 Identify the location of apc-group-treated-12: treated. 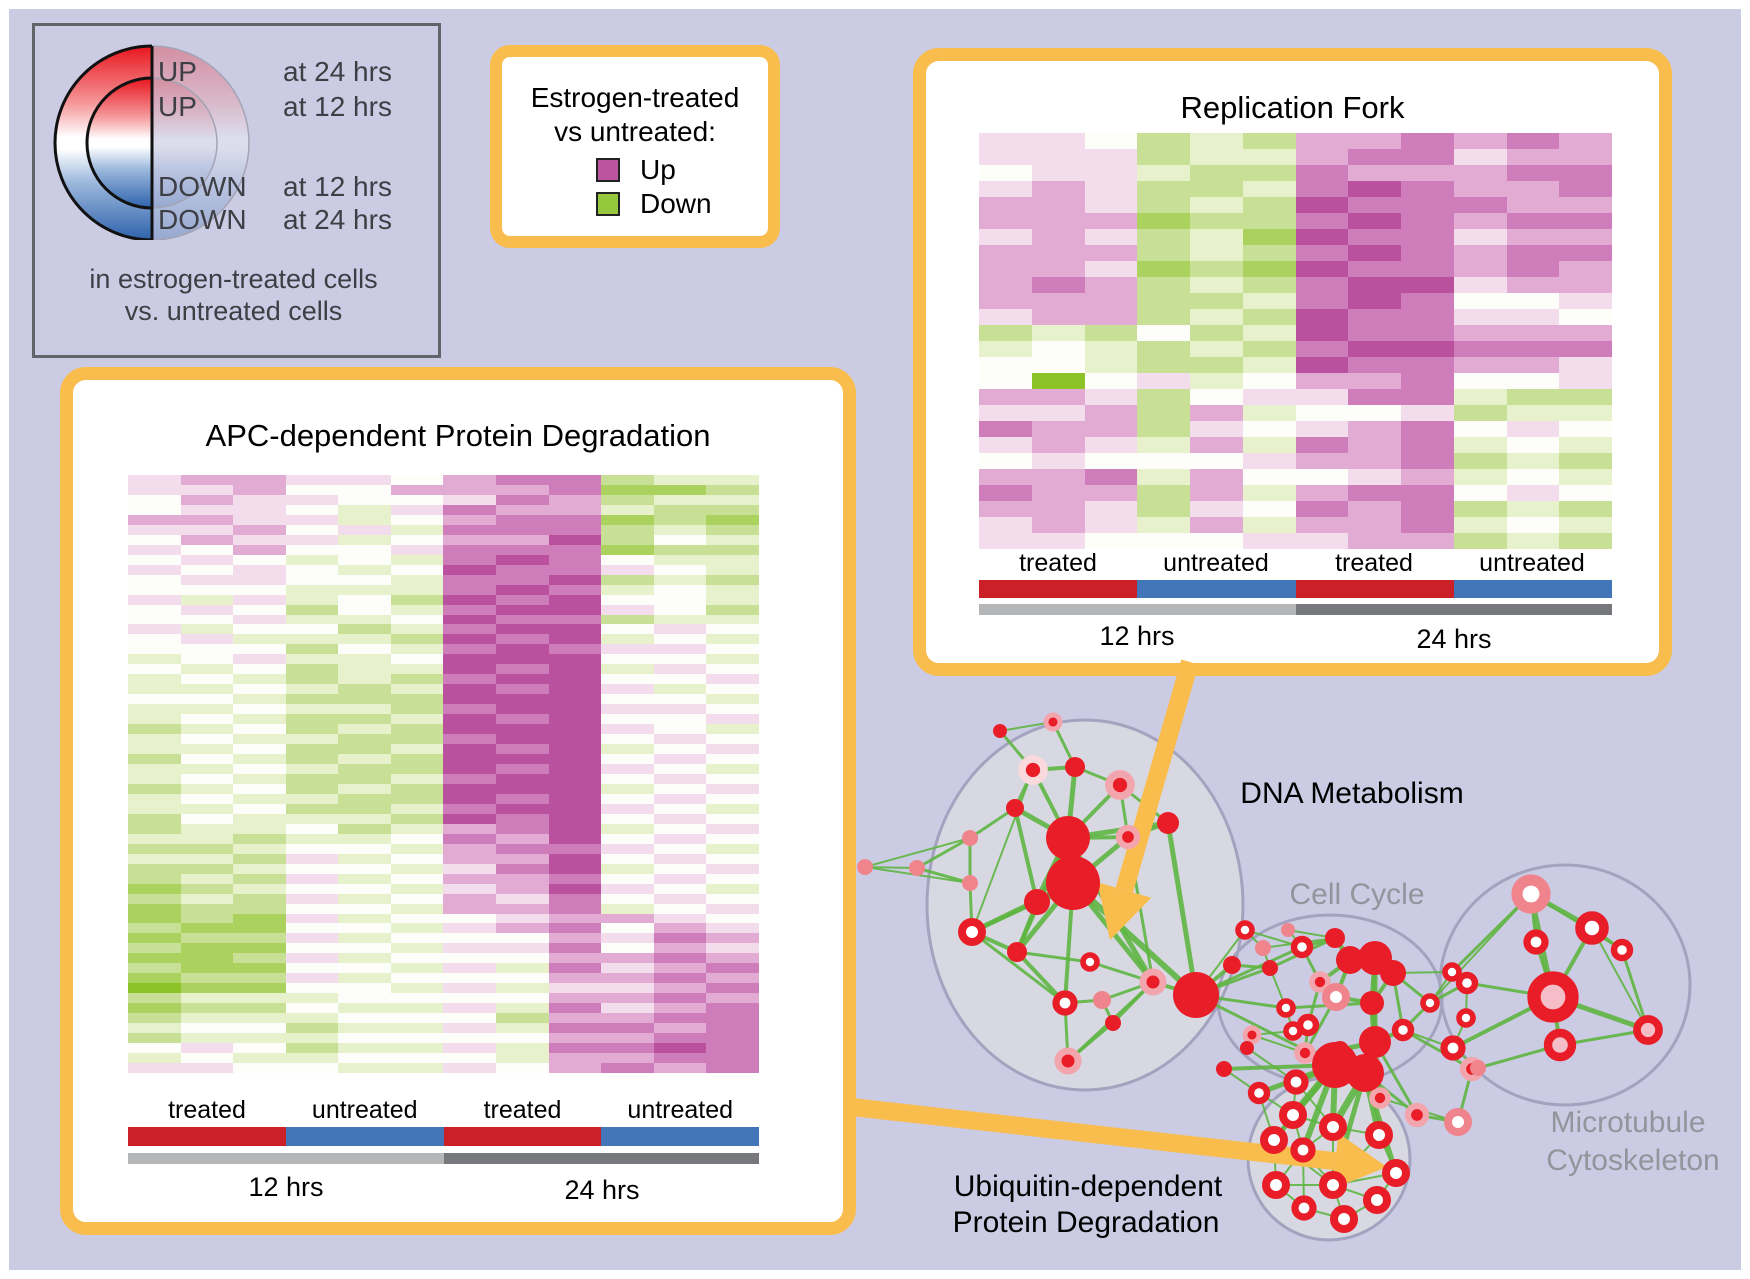
(207, 1110).